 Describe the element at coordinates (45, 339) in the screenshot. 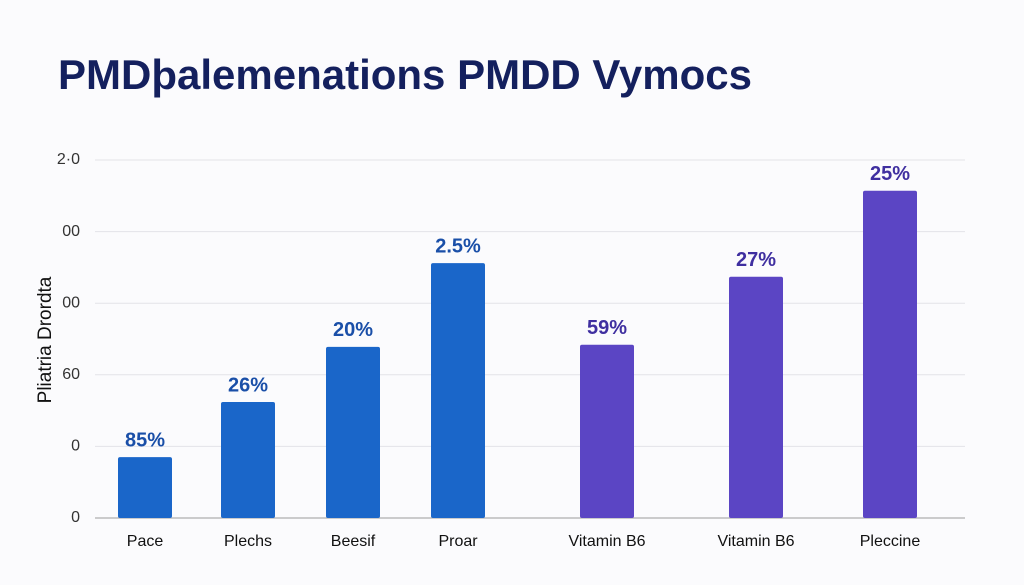

I see `y-axis-title: Pliatria Drordta` at that location.